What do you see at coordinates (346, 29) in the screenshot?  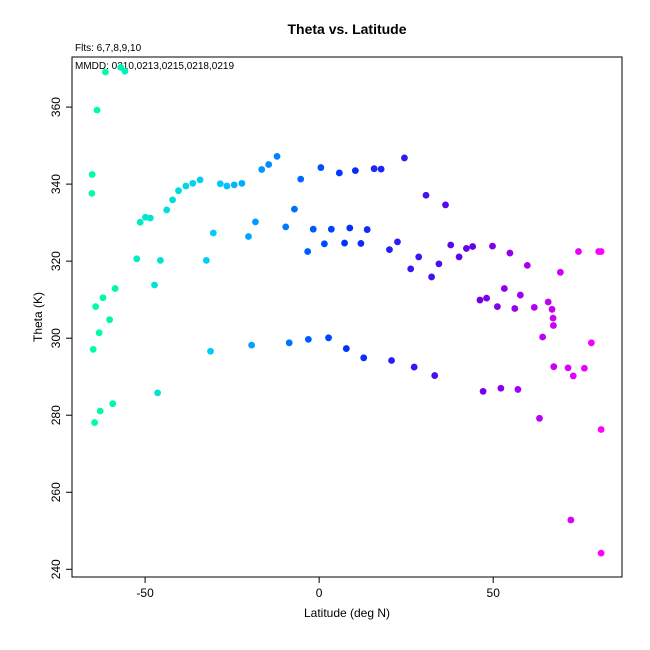 I see `chart-title: Theta vs. Latitude` at bounding box center [346, 29].